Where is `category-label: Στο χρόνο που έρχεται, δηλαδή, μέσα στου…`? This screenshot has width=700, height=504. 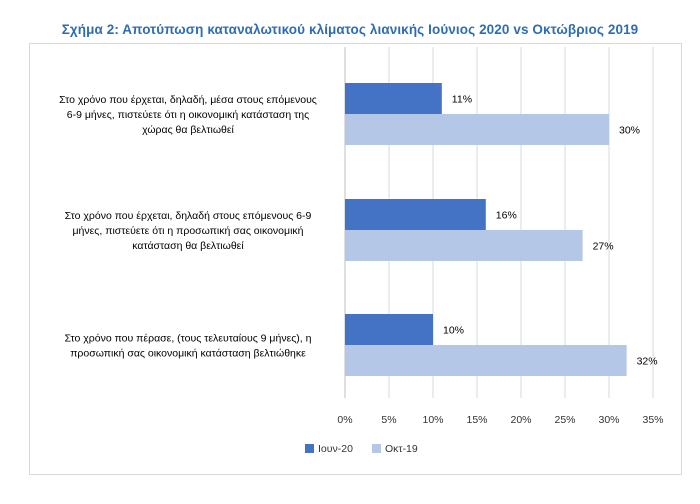
category-label: Στο χρόνο που έρχεται, δηλαδή, μέσα στου… is located at coordinates (188, 100).